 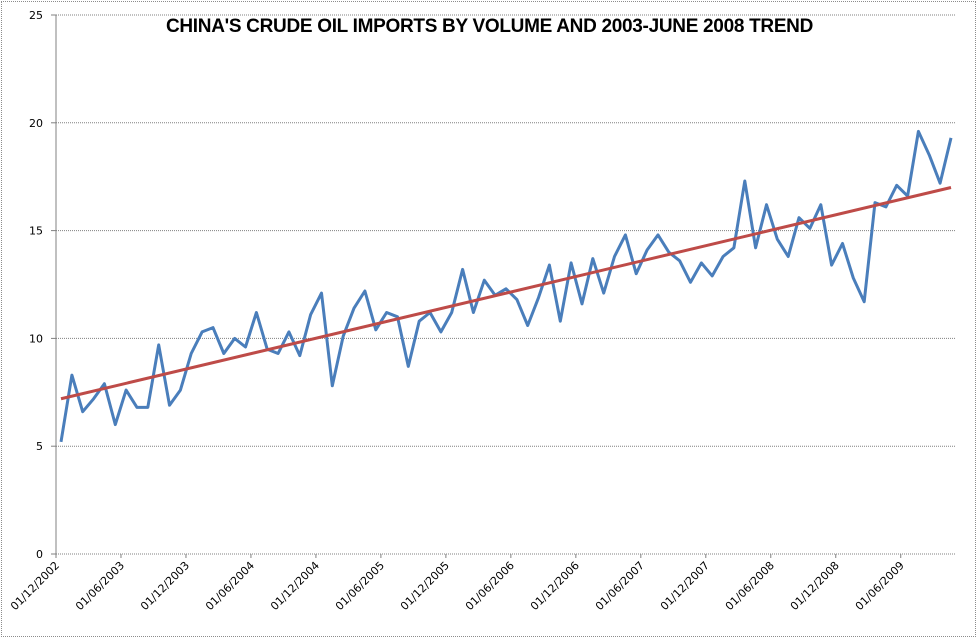 I want to click on x-tick-label: 01/06/2008, so click(x=750, y=586).